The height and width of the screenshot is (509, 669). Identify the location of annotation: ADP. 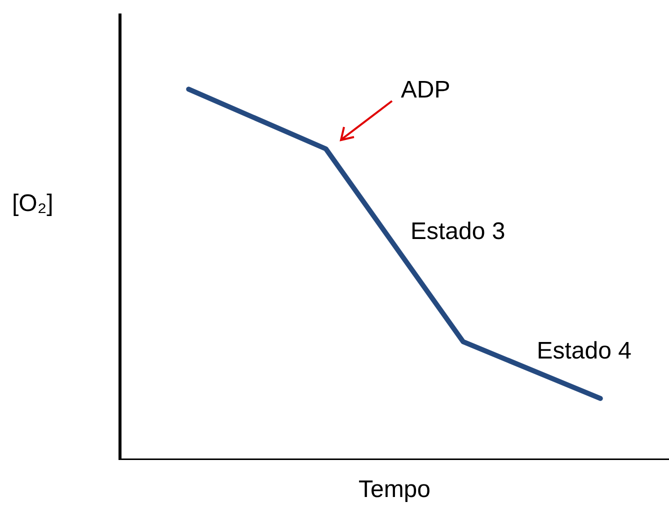
(425, 90).